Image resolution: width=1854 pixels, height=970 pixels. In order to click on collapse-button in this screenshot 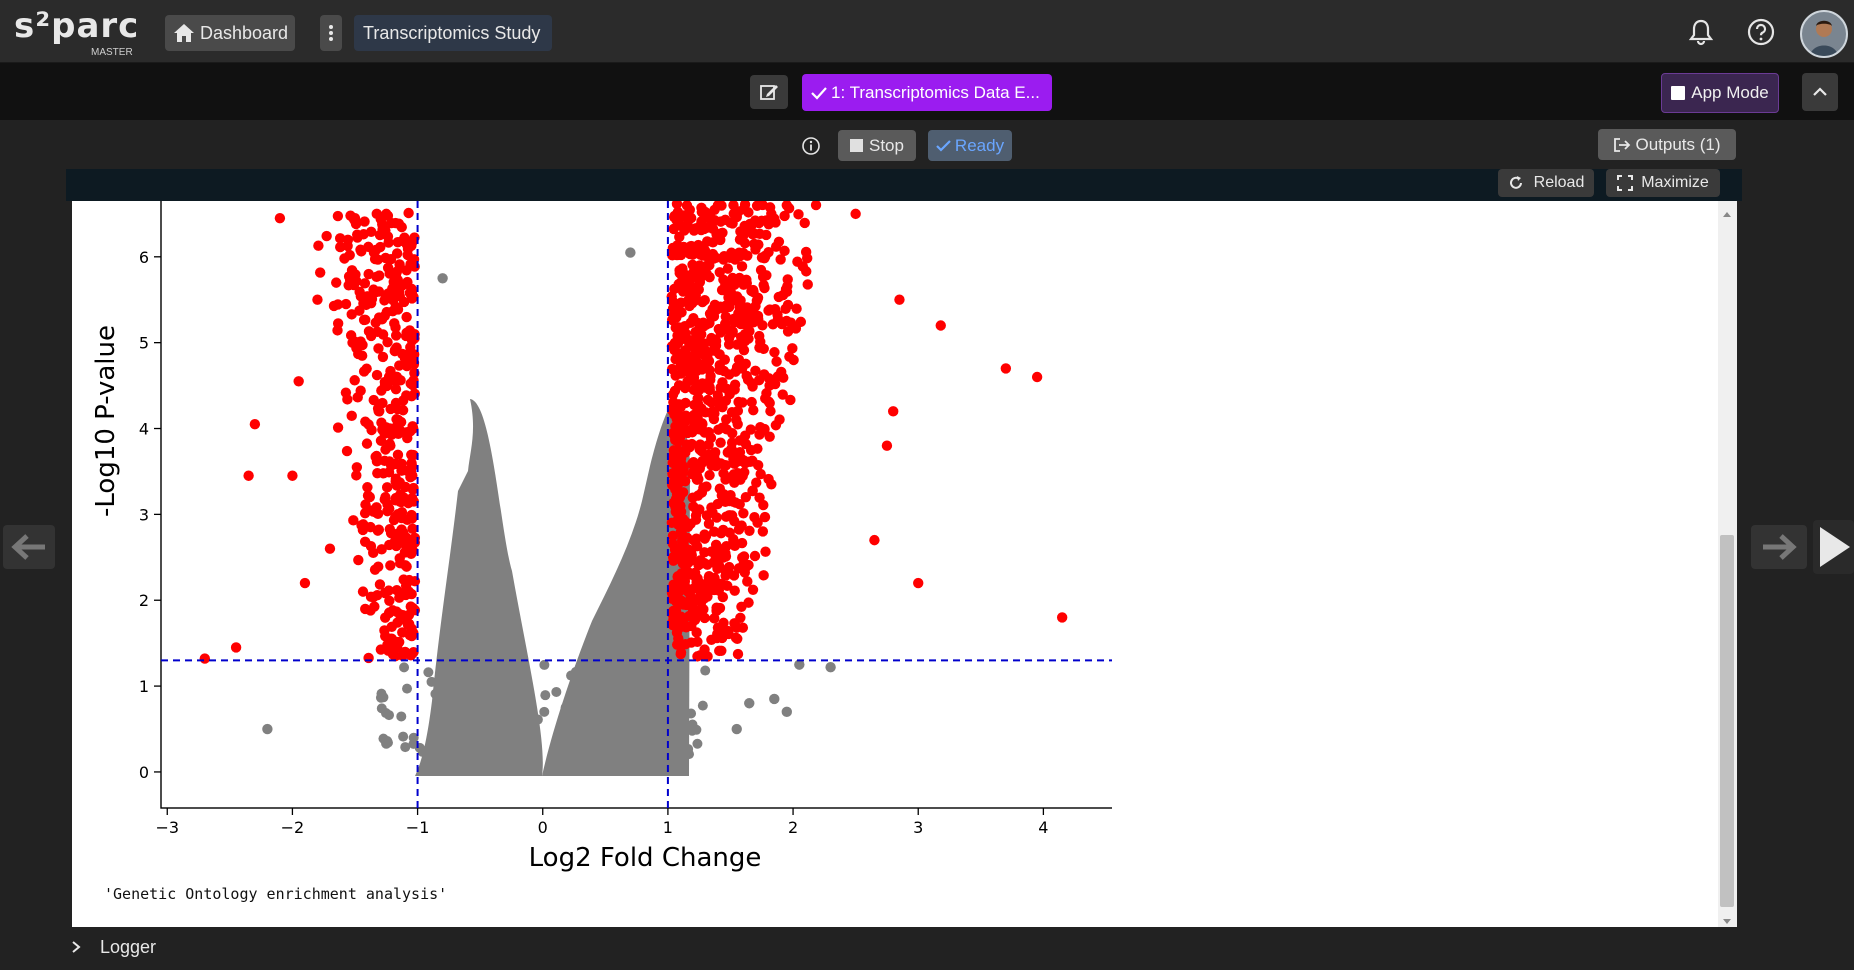, I will do `click(1820, 92)`.